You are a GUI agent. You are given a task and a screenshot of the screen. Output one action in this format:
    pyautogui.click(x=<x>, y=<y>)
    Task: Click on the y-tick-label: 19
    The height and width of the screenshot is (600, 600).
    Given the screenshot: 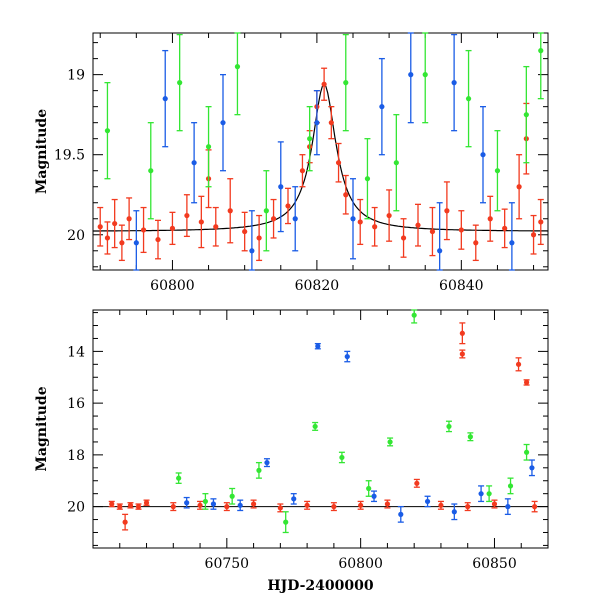 What is the action you would take?
    pyautogui.click(x=76, y=76)
    